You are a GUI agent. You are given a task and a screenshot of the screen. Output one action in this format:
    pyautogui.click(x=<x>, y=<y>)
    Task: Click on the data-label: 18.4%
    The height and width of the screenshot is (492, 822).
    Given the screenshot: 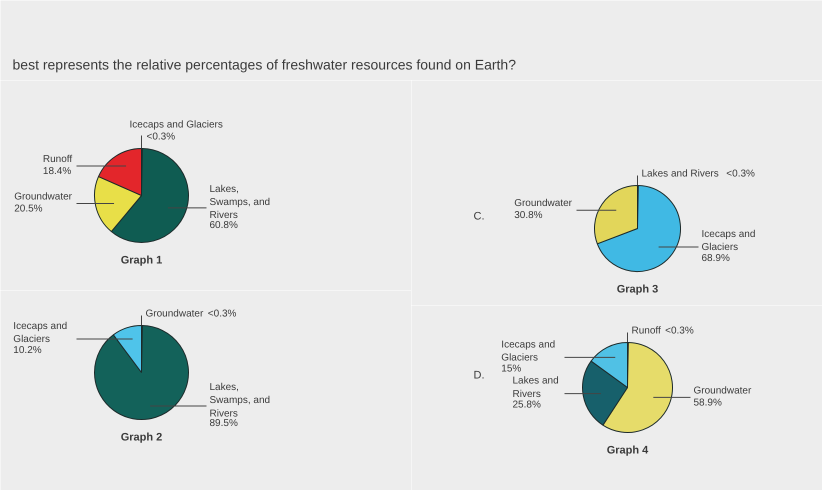 What is the action you would take?
    pyautogui.click(x=57, y=171)
    